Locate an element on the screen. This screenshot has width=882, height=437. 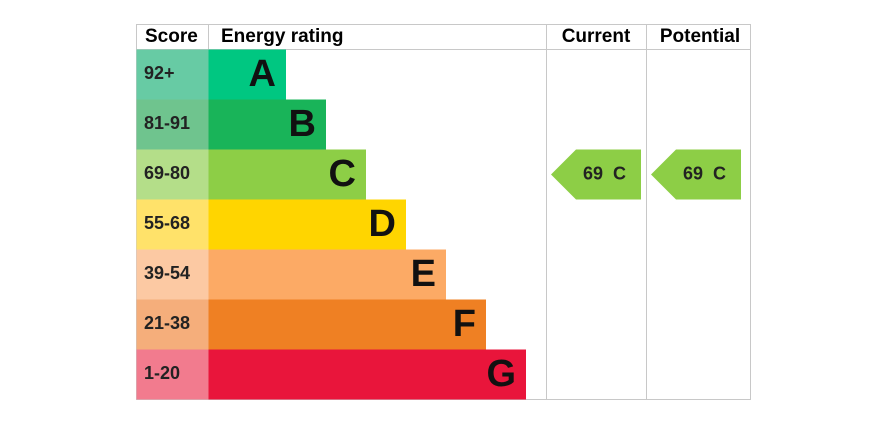
score-range: 69-80 is located at coordinates (167, 173).